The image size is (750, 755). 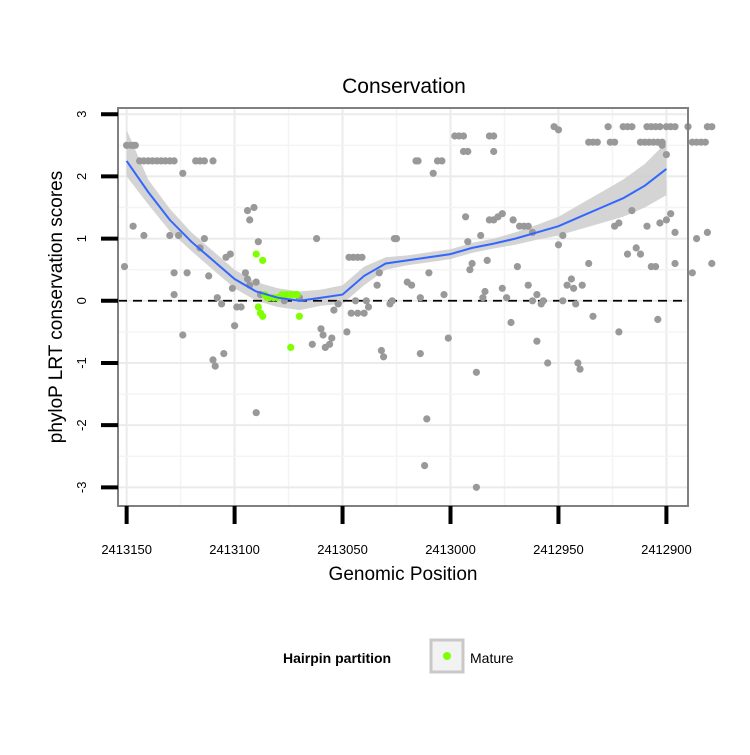 I want to click on x-tick-label: 2413050, so click(x=342, y=549).